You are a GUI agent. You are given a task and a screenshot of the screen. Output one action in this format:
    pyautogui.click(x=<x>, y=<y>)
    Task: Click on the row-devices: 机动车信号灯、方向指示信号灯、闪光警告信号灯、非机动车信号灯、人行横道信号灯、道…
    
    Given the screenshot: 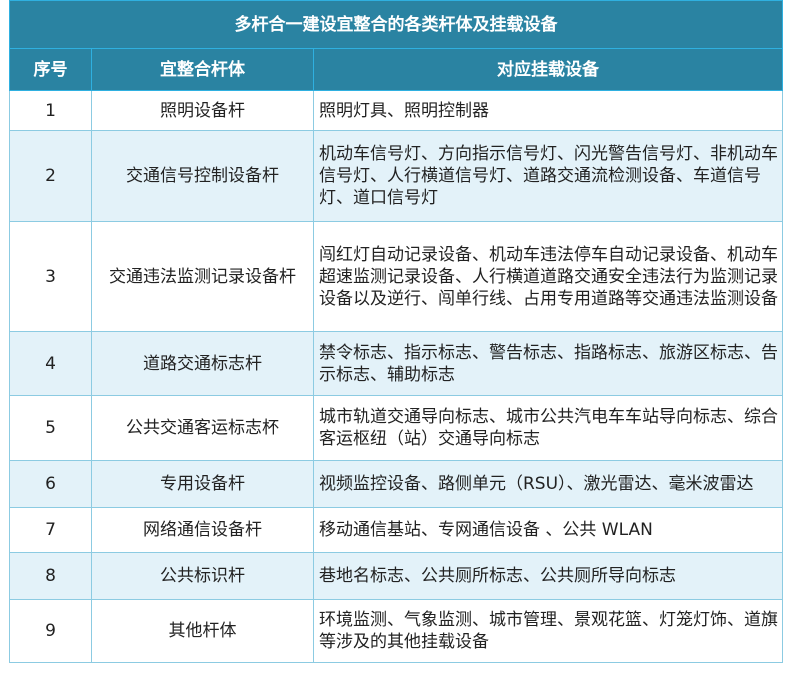 What is the action you would take?
    pyautogui.click(x=548, y=176)
    